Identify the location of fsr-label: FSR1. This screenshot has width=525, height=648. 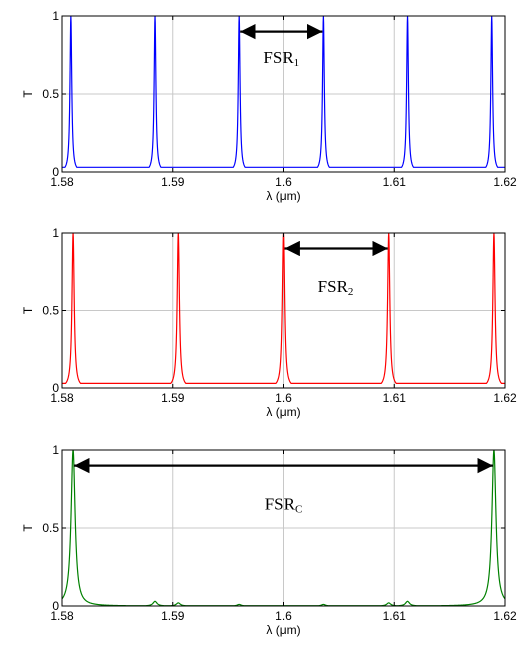
(281, 58).